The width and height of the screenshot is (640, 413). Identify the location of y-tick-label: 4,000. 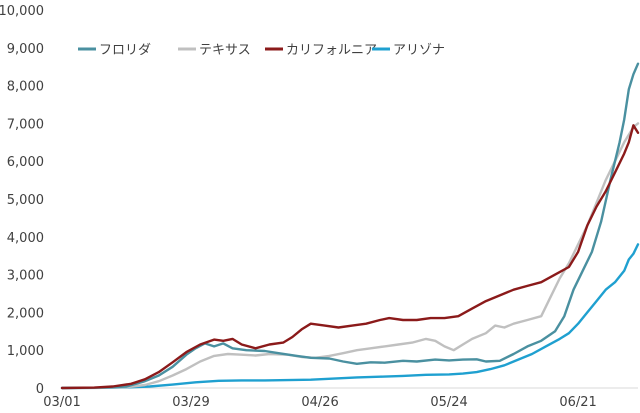
(25, 238).